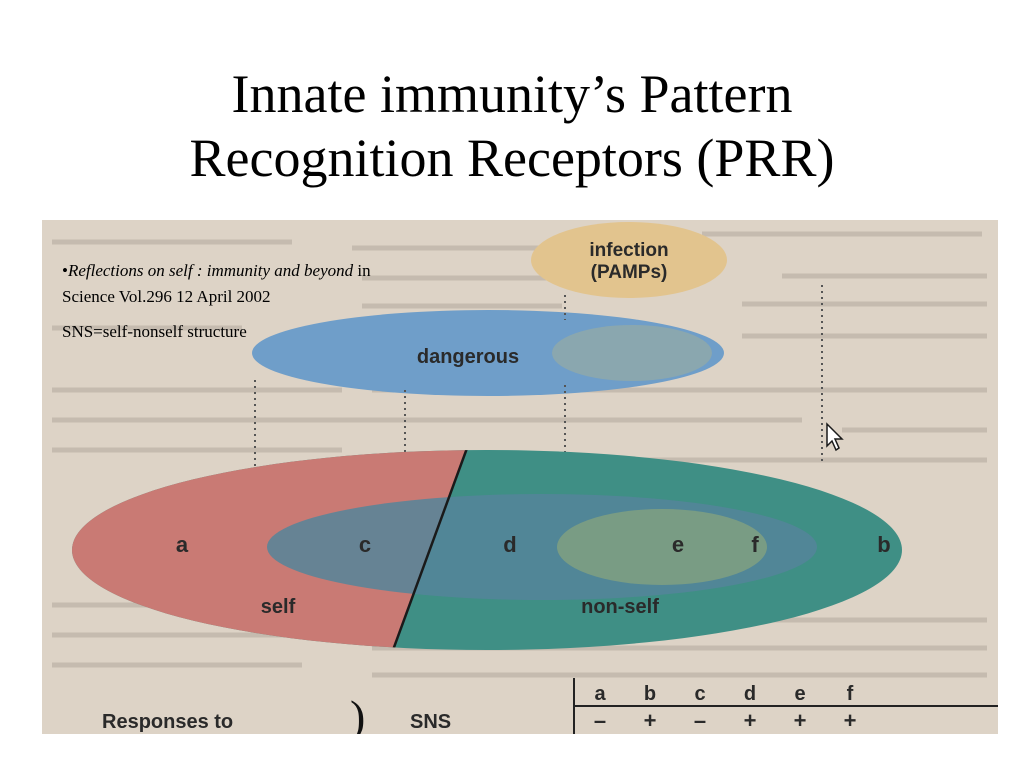 Image resolution: width=1024 pixels, height=768 pixels. What do you see at coordinates (362, 270) in the screenshot?
I see `reference-in: in` at bounding box center [362, 270].